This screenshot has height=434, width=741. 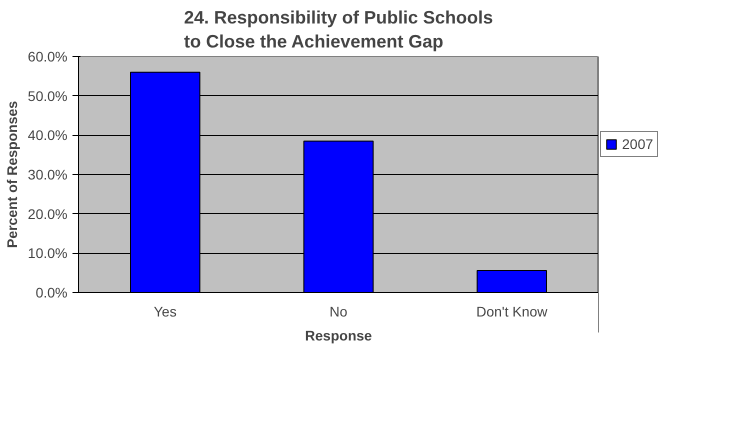 What do you see at coordinates (638, 144) in the screenshot?
I see `legend-label: 2007` at bounding box center [638, 144].